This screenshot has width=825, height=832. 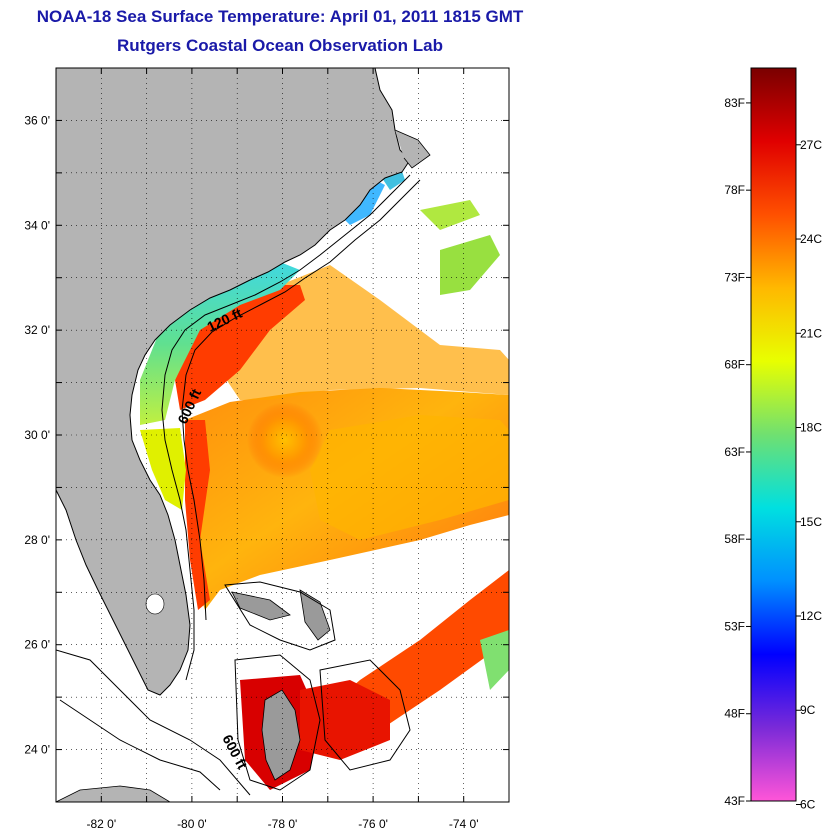 I want to click on colorbar-label-c: 21C, so click(x=811, y=333).